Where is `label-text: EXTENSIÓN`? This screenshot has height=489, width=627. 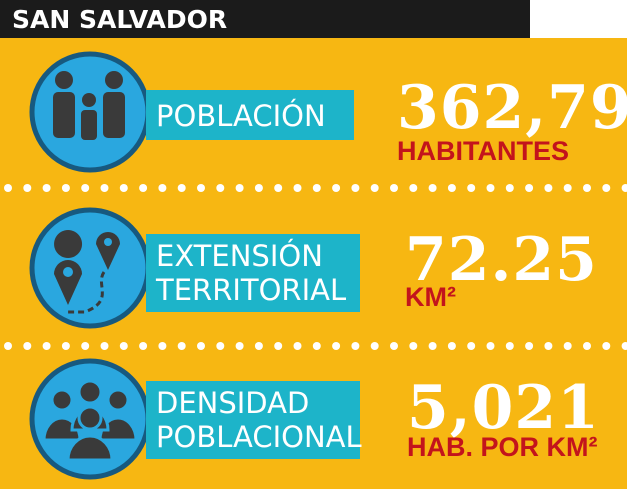 label-text: EXTENSIÓN is located at coordinates (239, 256).